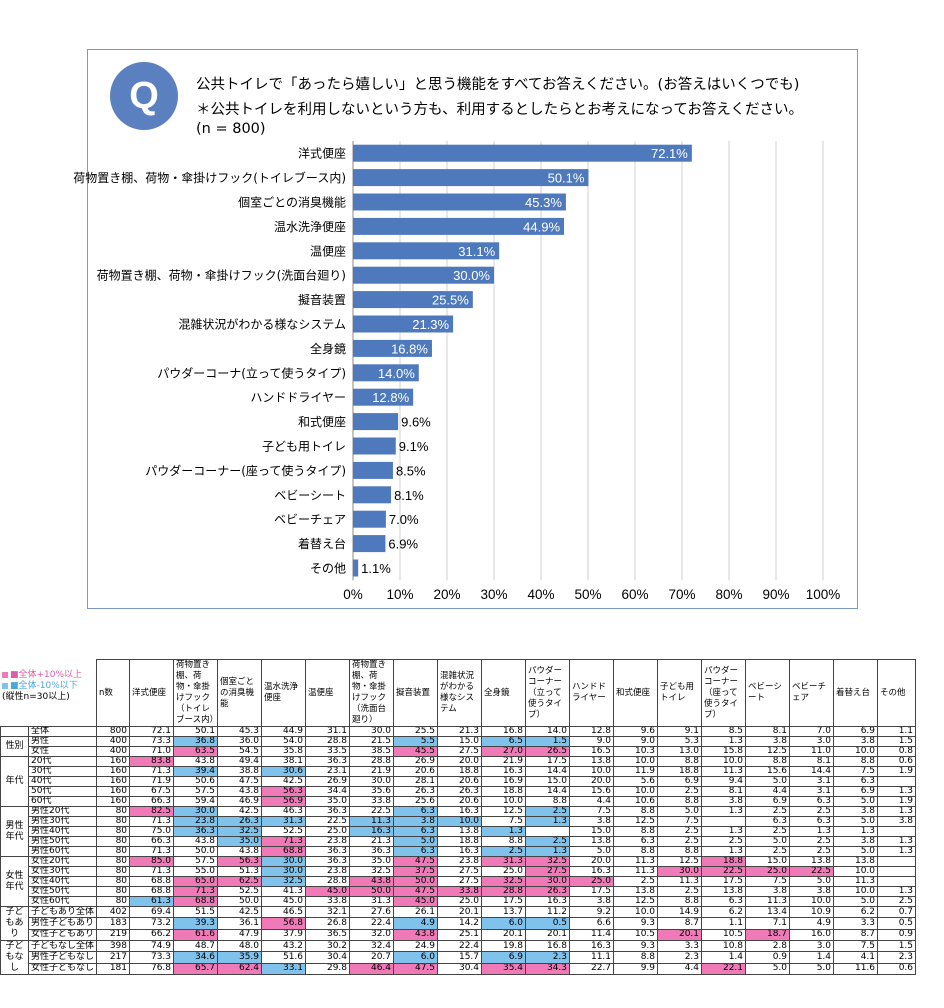  Describe the element at coordinates (460, 781) in the screenshot. I see `table-cell: 20.6` at that location.